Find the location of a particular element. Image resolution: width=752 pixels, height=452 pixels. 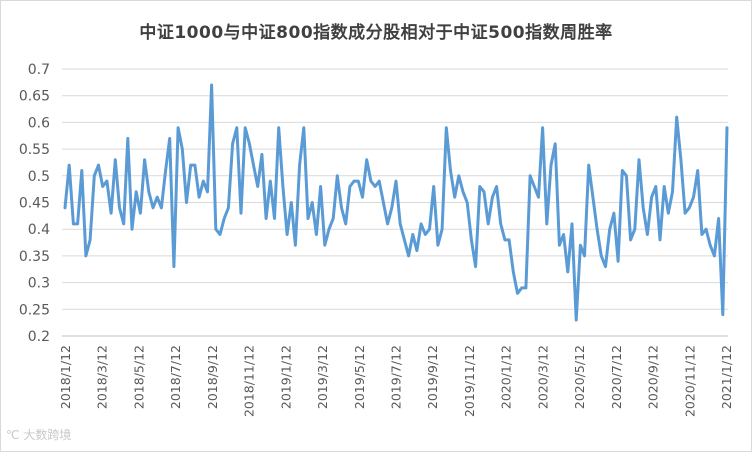

x-tick-label: 2018/1/12 is located at coordinates (65, 377).